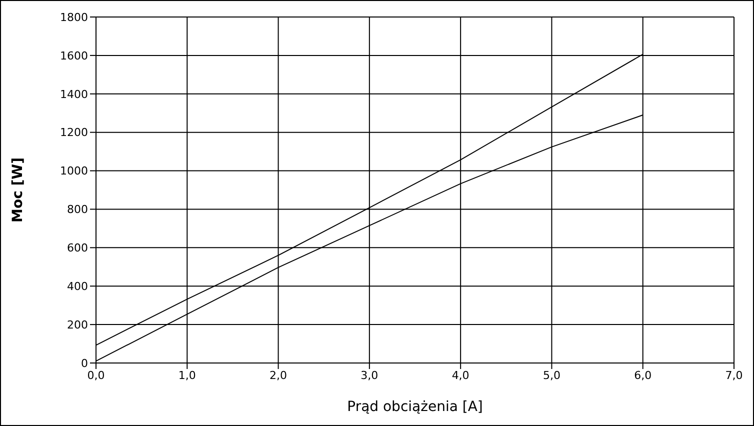 The height and width of the screenshot is (426, 754). What do you see at coordinates (96, 375) in the screenshot?
I see `x-tick-label: 0,0` at bounding box center [96, 375].